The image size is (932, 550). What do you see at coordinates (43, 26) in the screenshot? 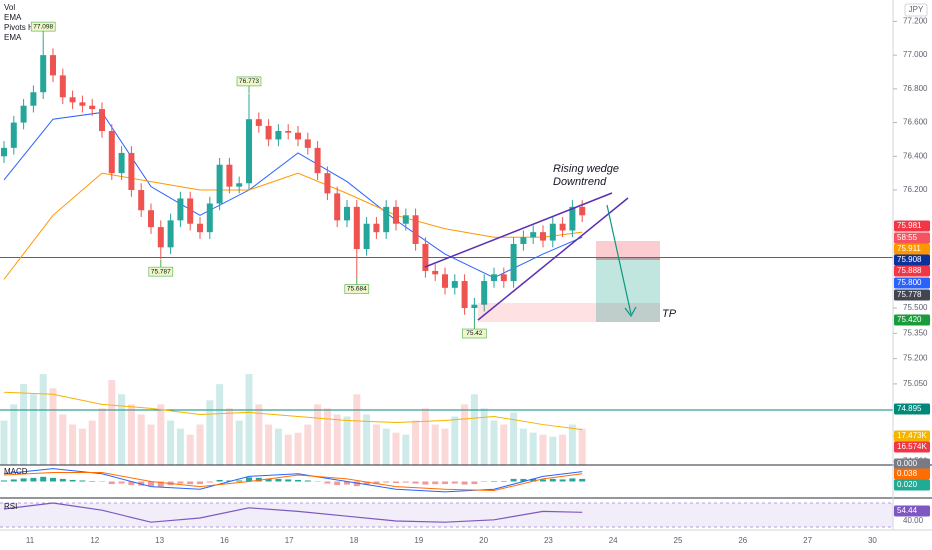
I see `pivot-label: 77.098` at bounding box center [43, 26].